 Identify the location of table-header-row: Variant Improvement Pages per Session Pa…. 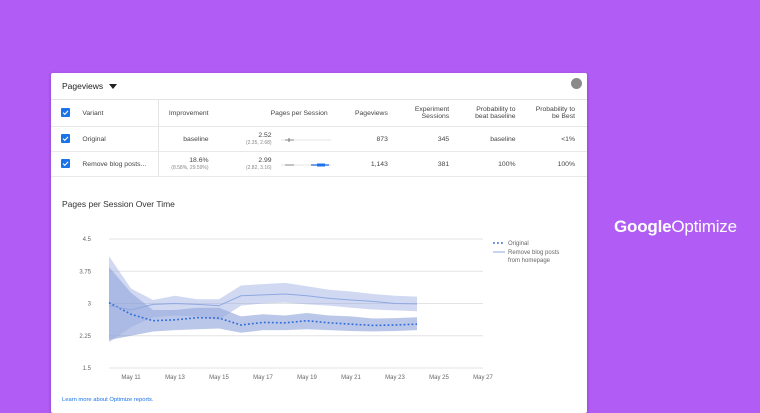
(319, 113).